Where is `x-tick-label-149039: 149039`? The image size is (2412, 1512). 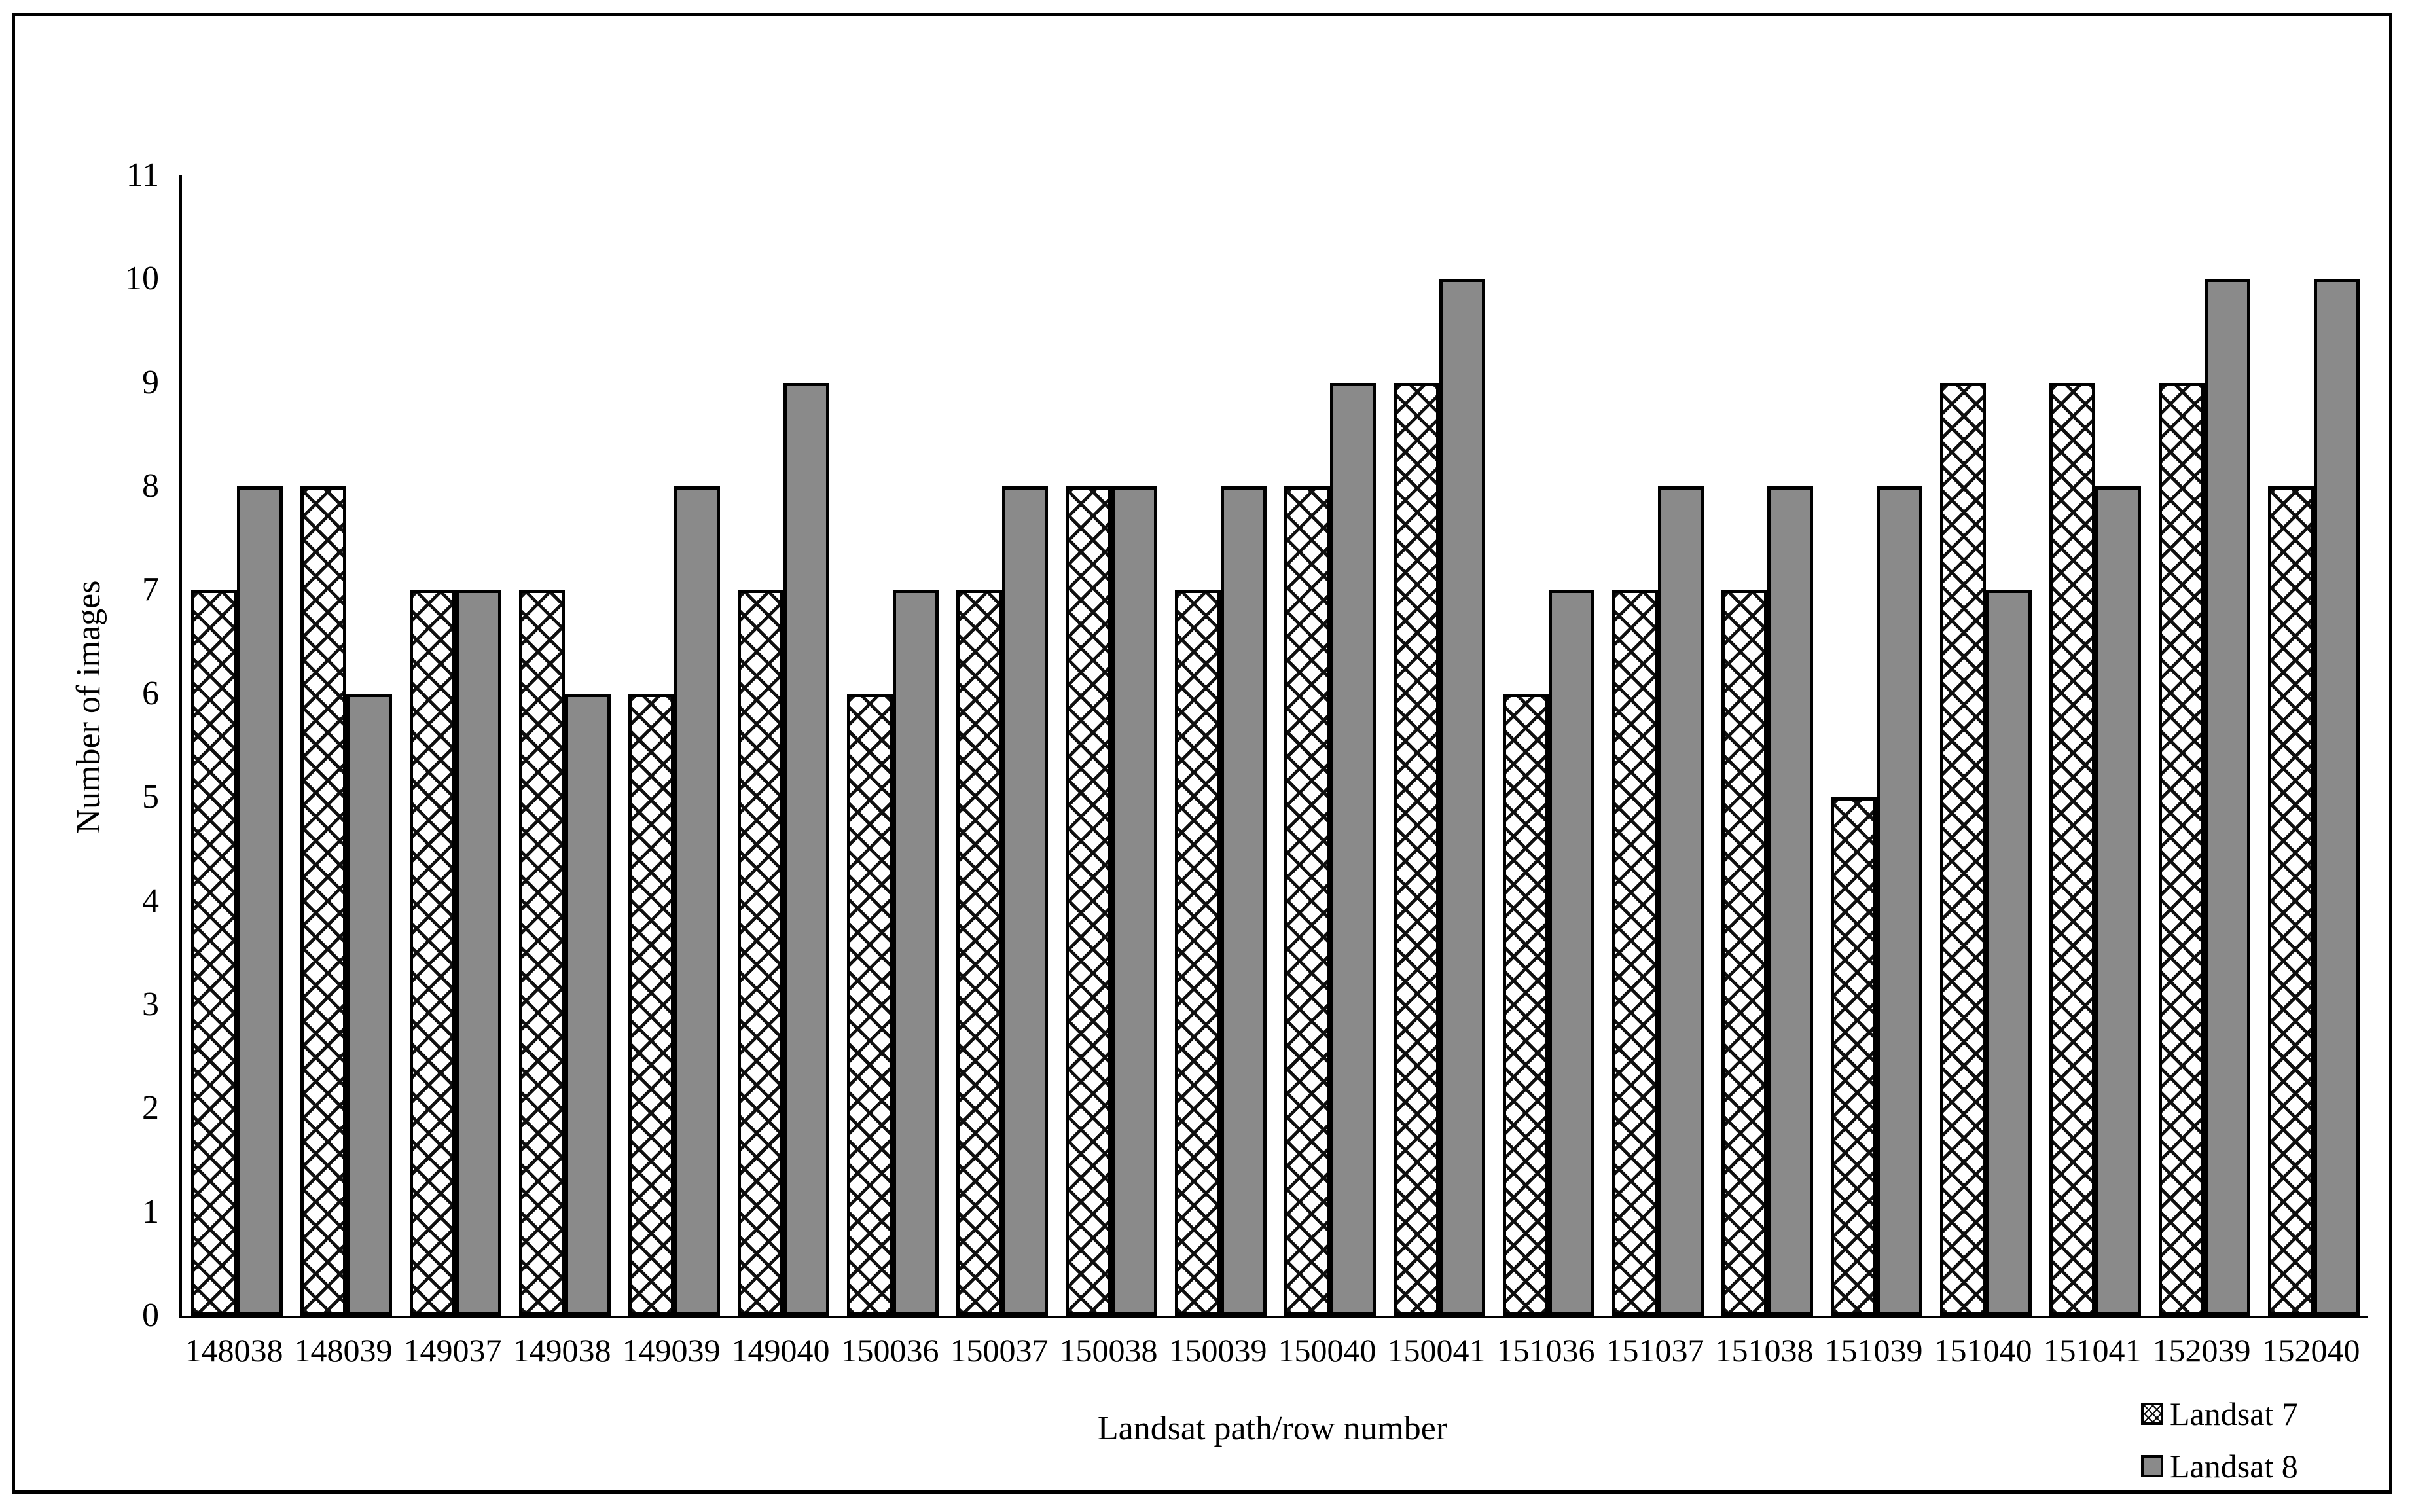
x-tick-label-149039: 149039 is located at coordinates (671, 1350).